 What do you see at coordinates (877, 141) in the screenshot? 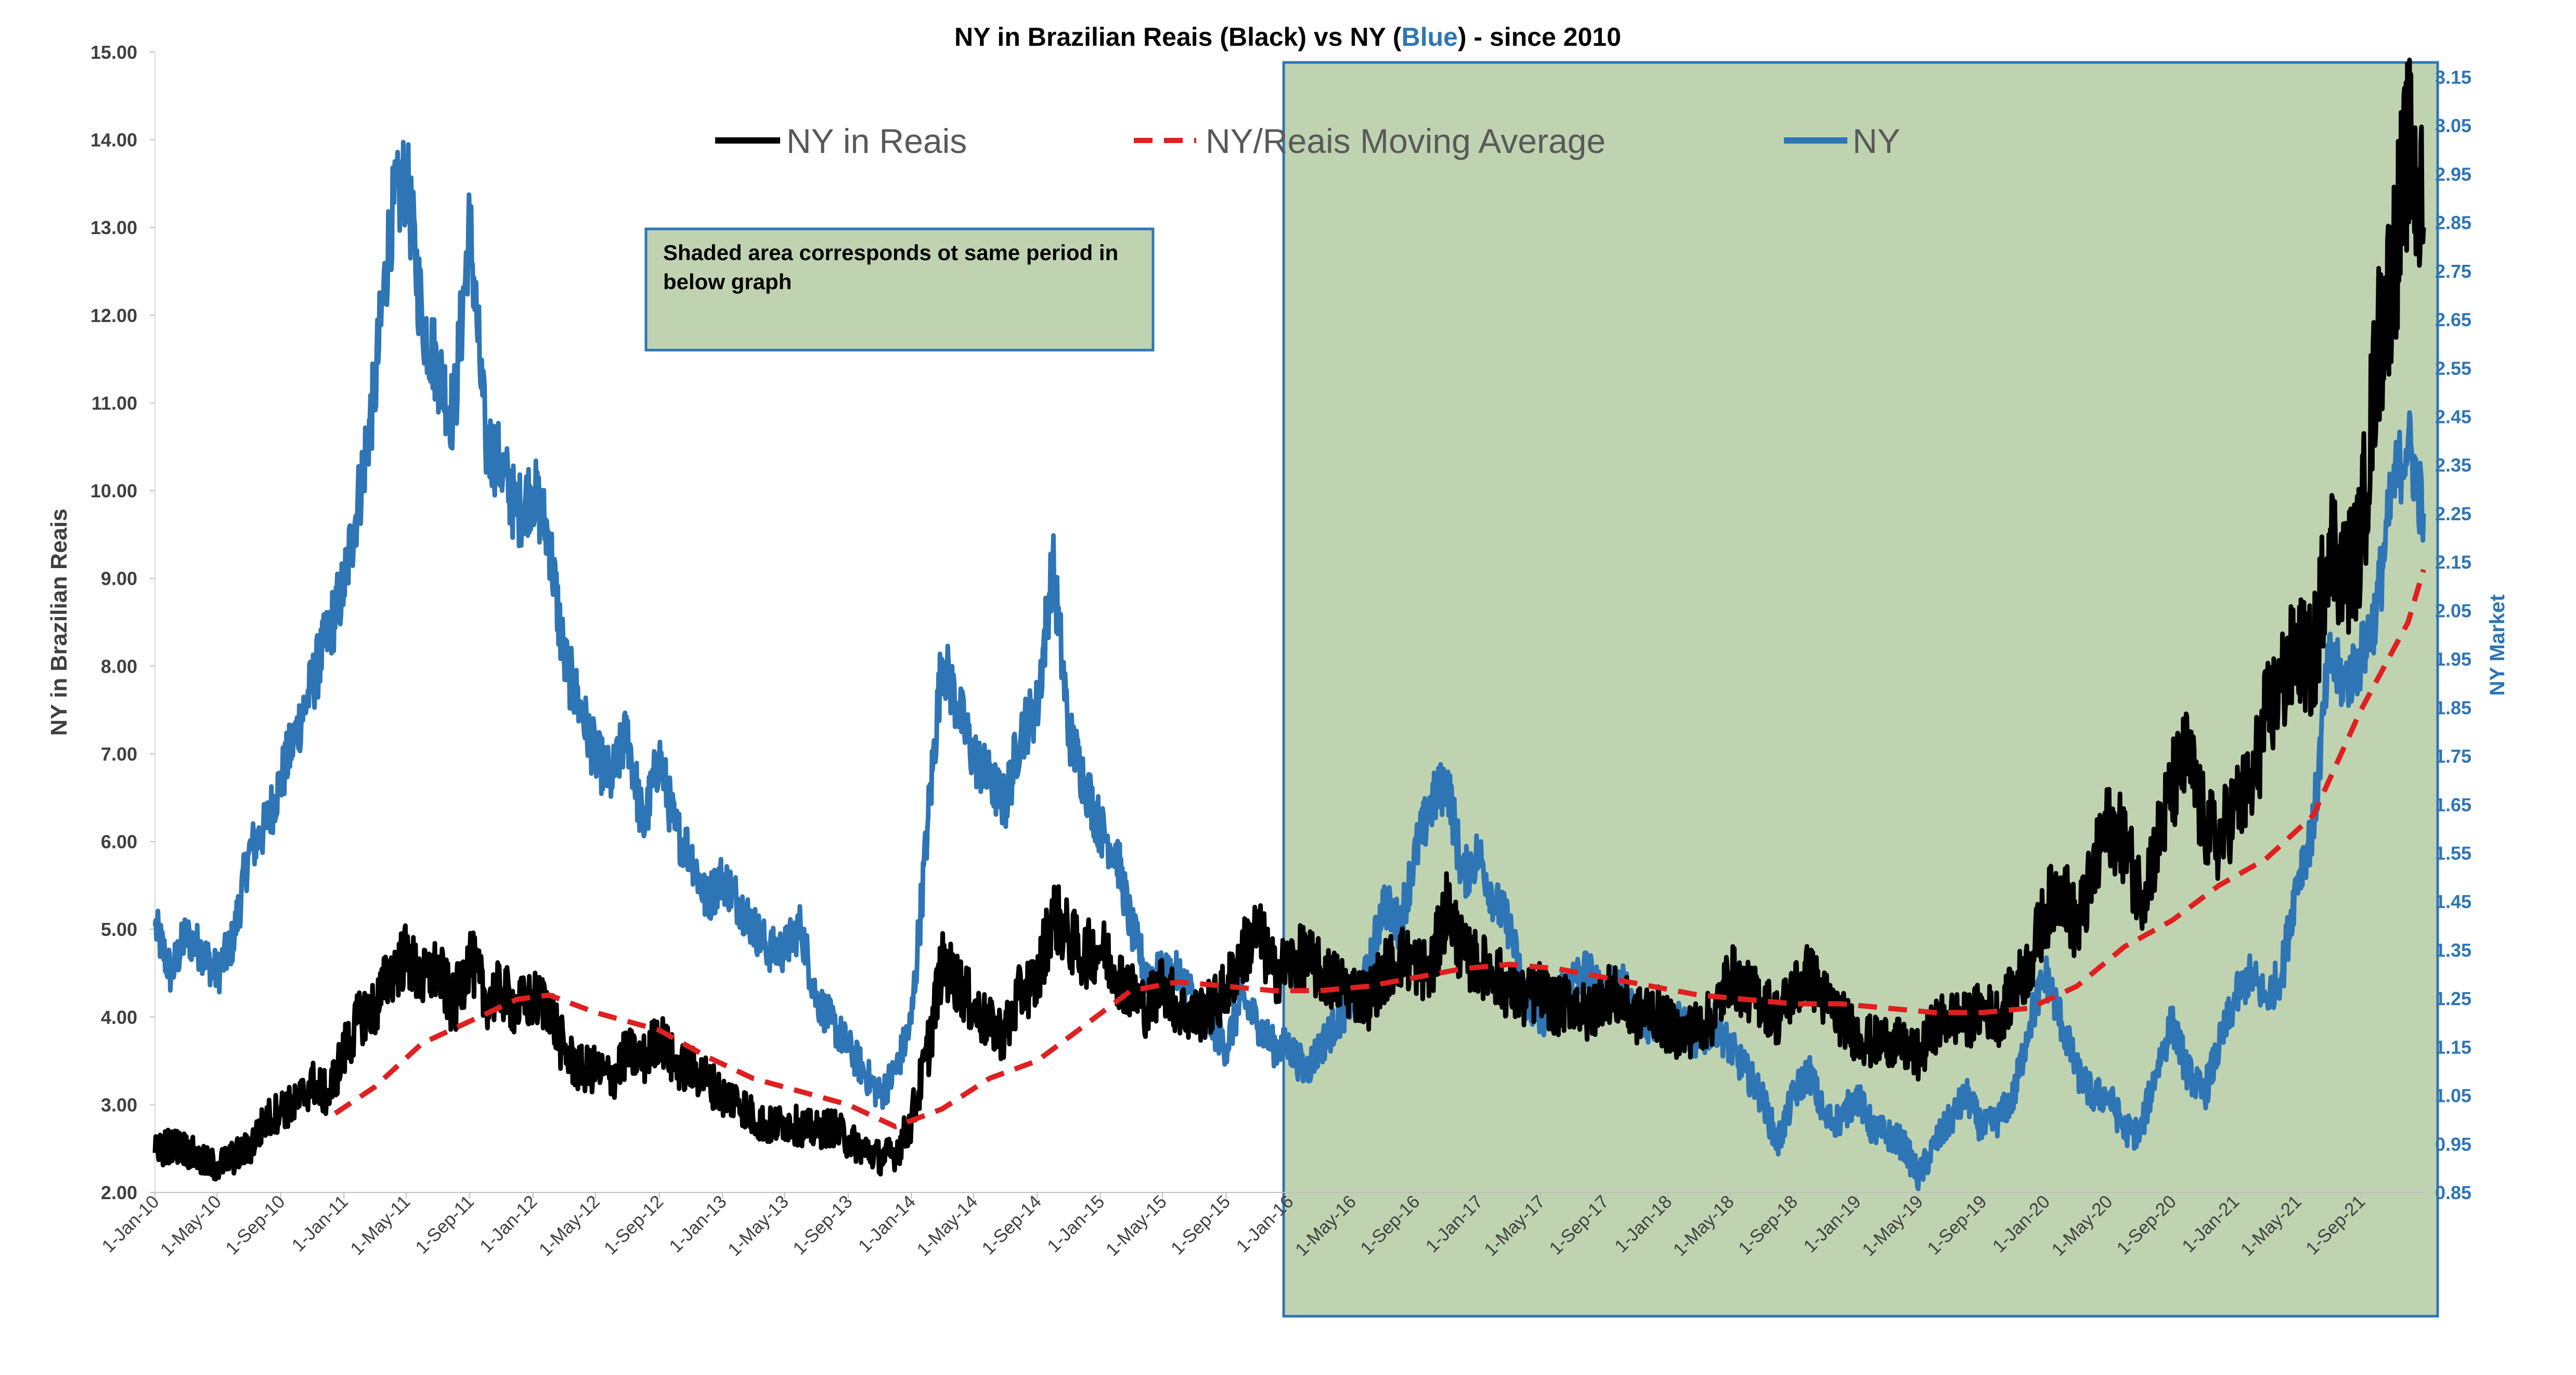
I see `legend-label-ny-in-reais: NY in Reais` at bounding box center [877, 141].